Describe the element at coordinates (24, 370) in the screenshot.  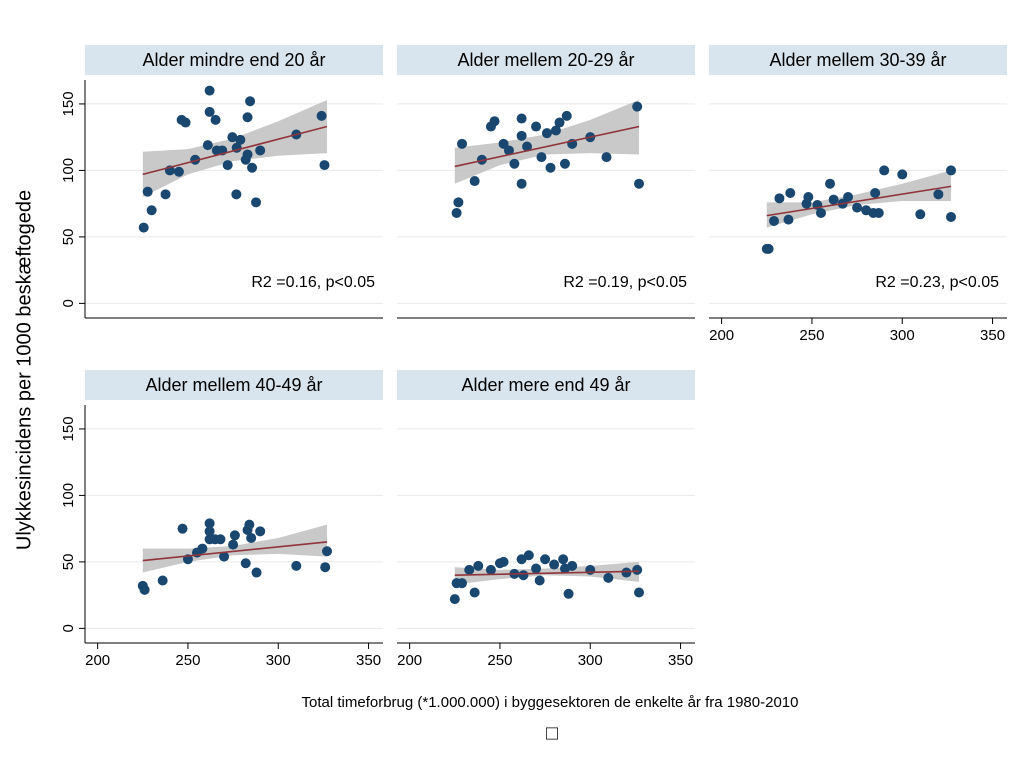
I see `y-axis-label: Ulykkesincidens per 1000 beskæftogede` at that location.